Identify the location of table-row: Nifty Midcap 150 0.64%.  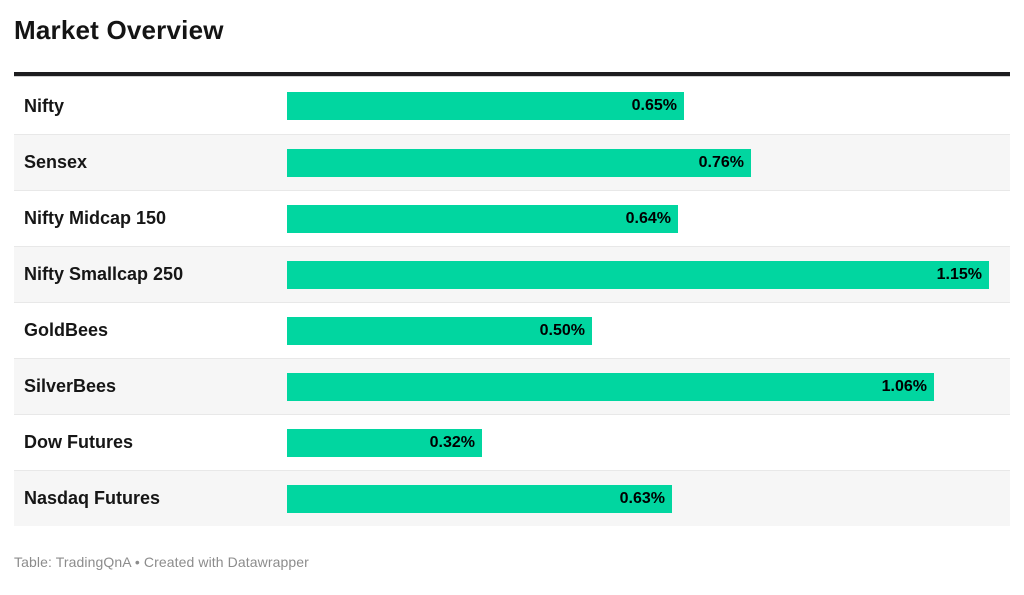
(512, 218).